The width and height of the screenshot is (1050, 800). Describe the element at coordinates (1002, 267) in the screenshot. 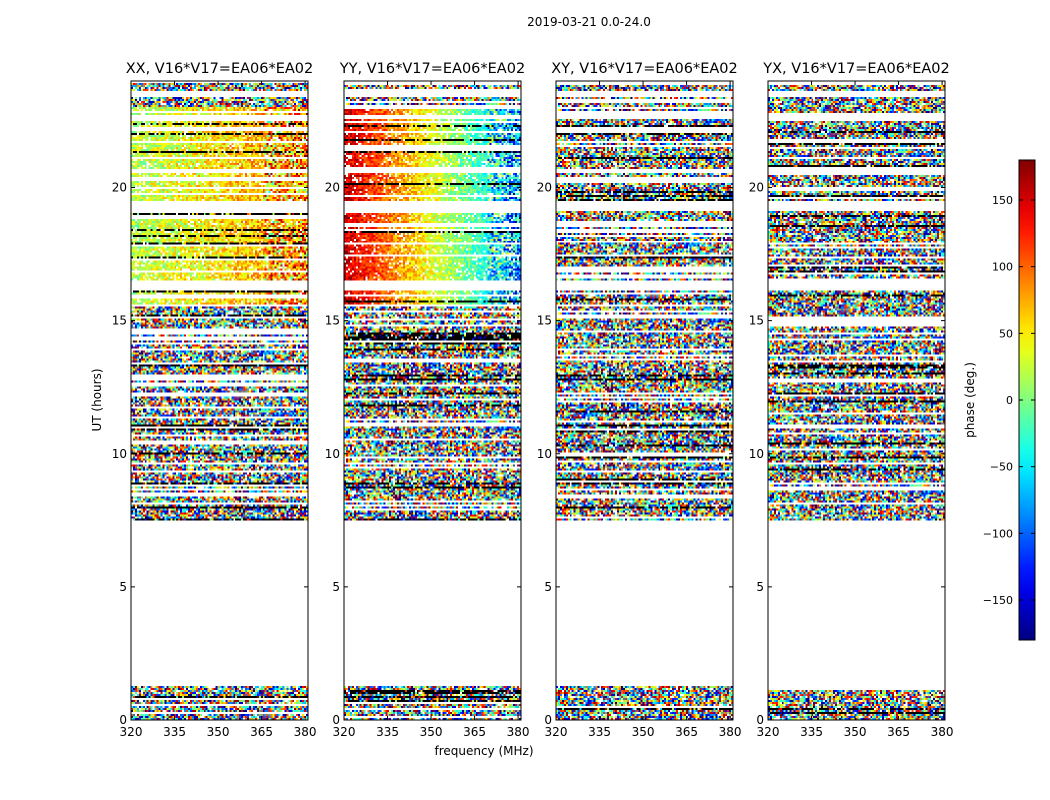

I see `colorbar-tick-label: 100` at that location.